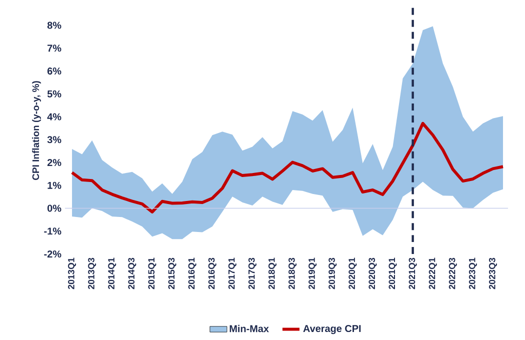 The image size is (525, 340). I want to click on x-tick-label: 2022Q1, so click(432, 274).